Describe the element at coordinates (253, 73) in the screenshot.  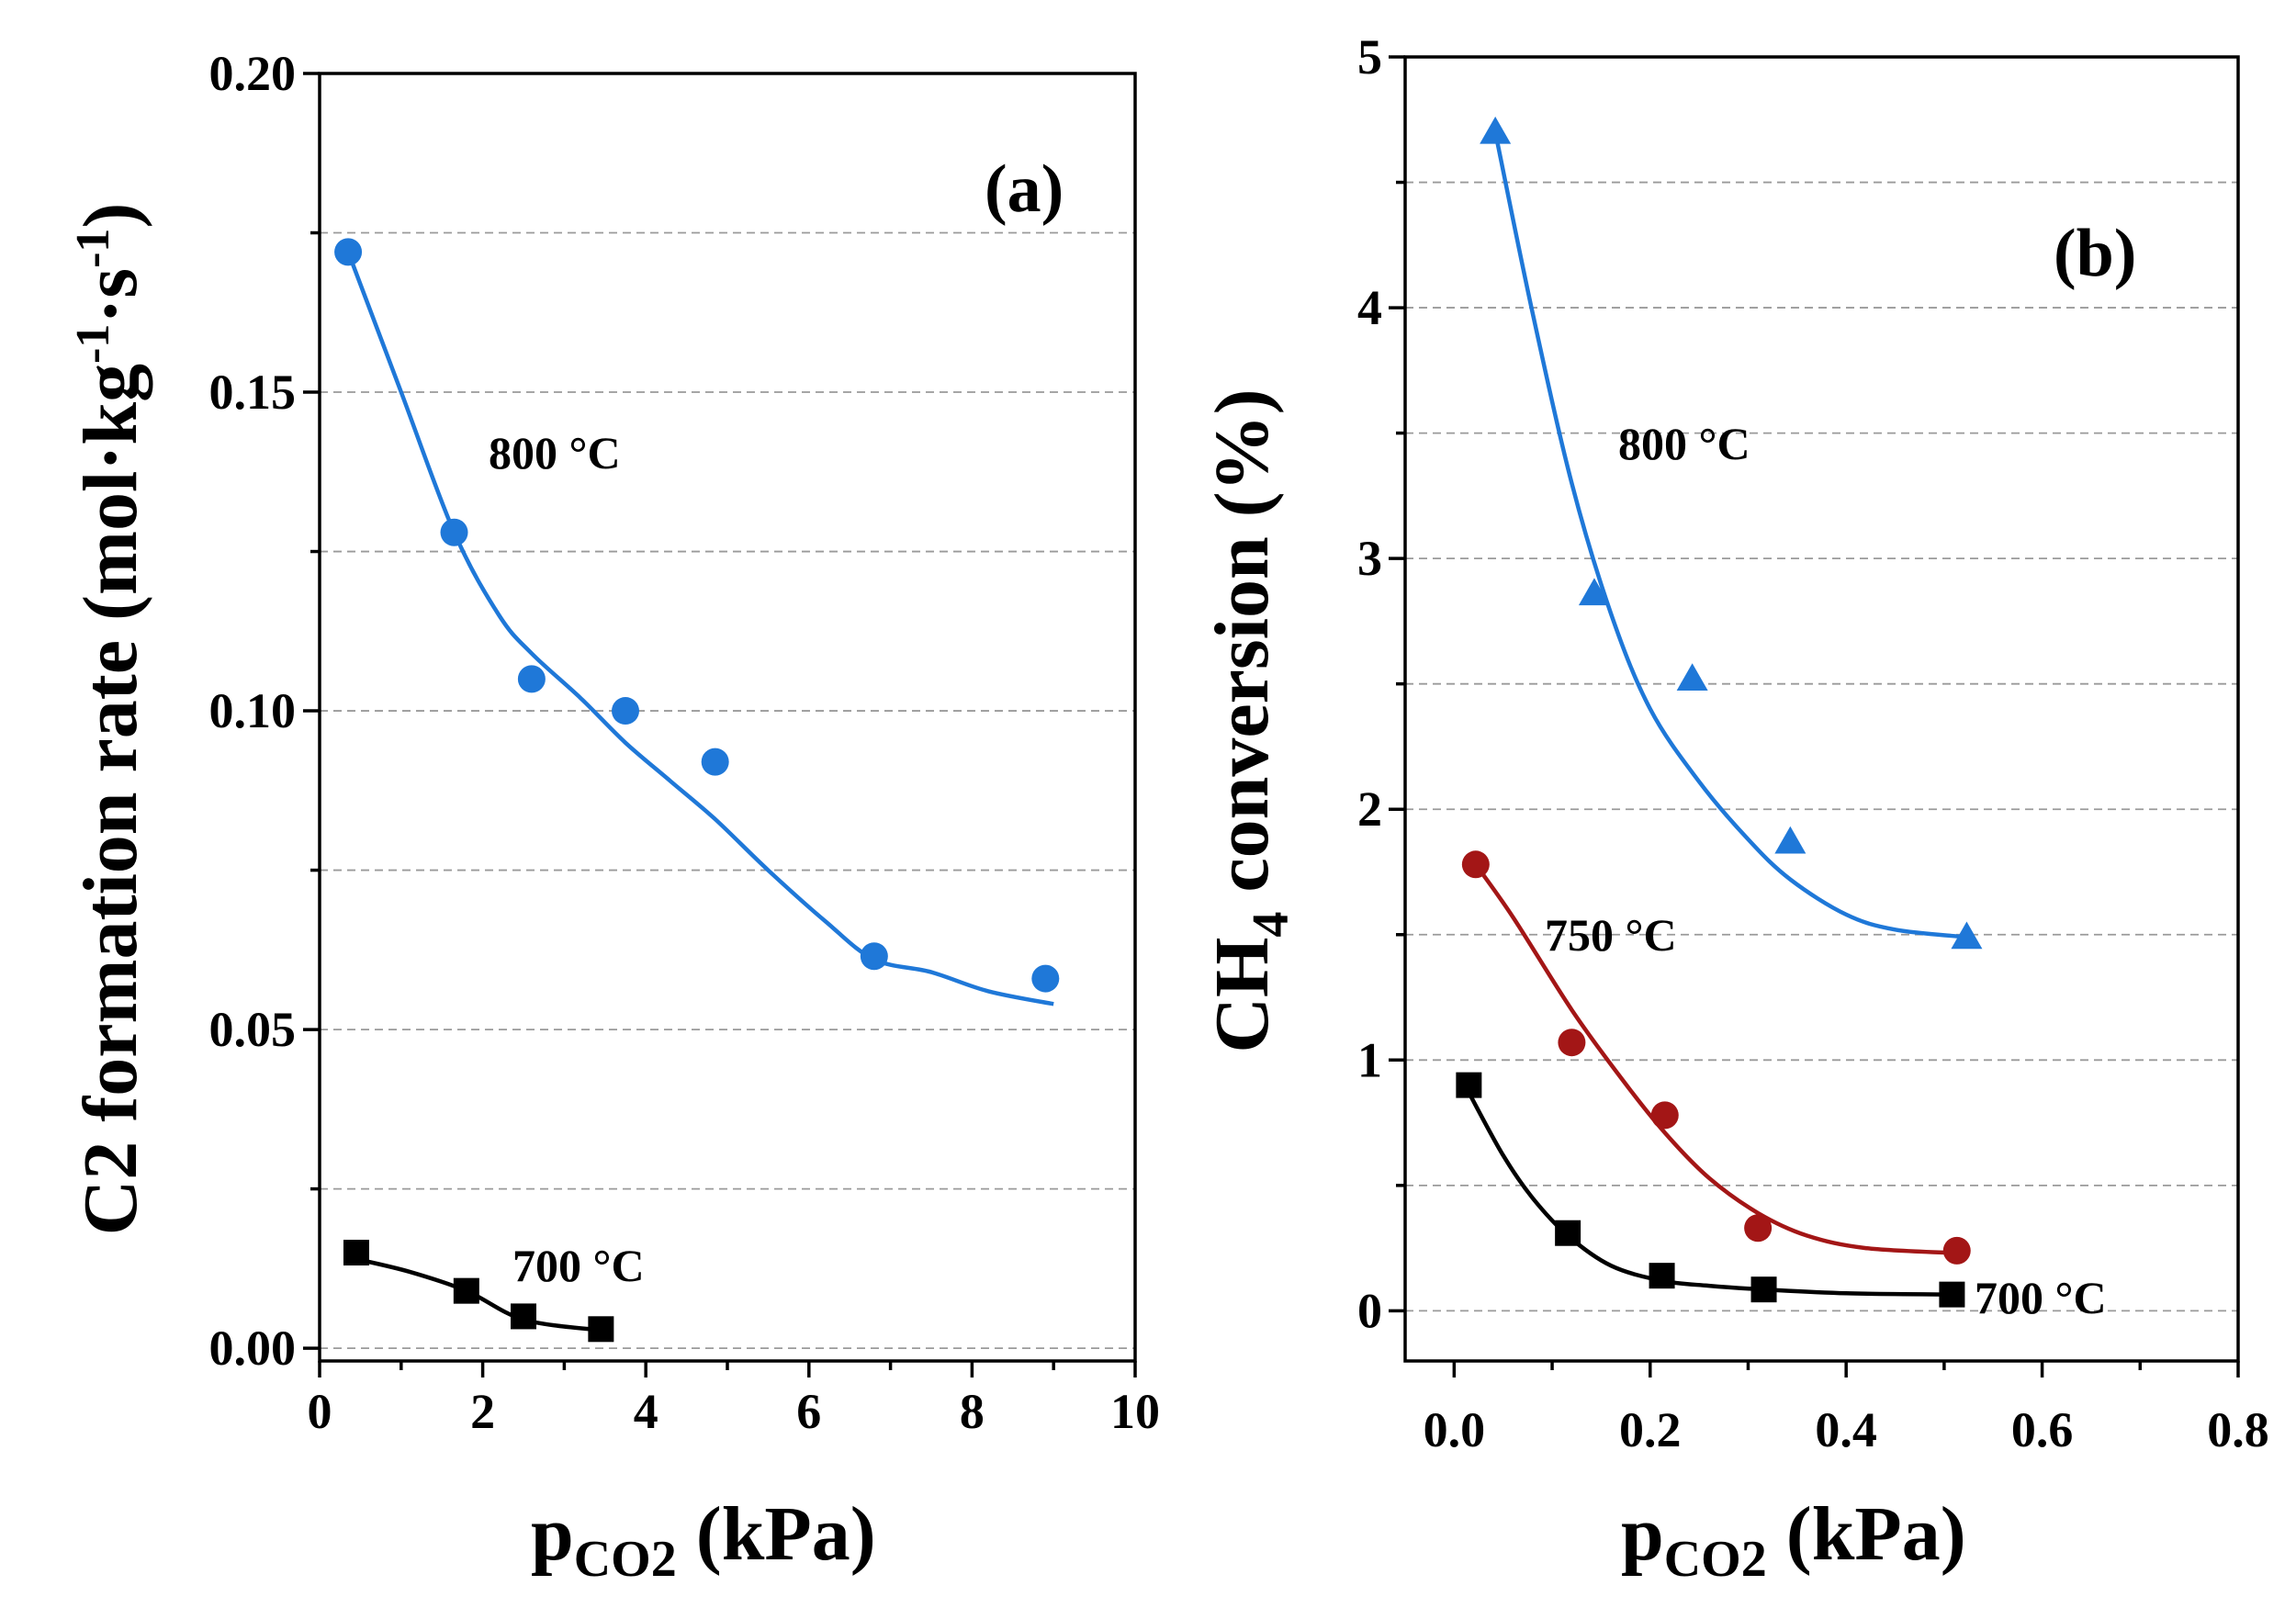
I see `a-y-tick-label-4: 0.20` at that location.